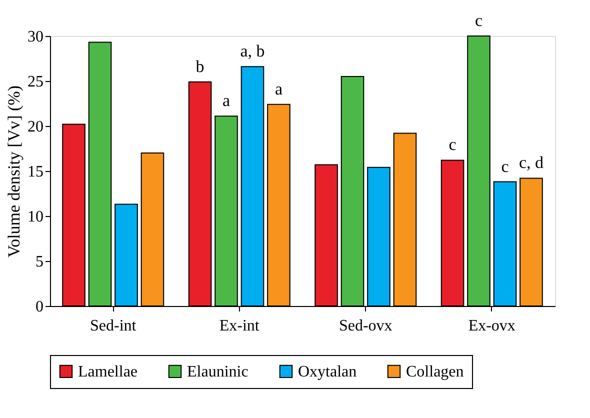  What do you see at coordinates (36, 37) in the screenshot?
I see `y-tick-label: 30` at bounding box center [36, 37].